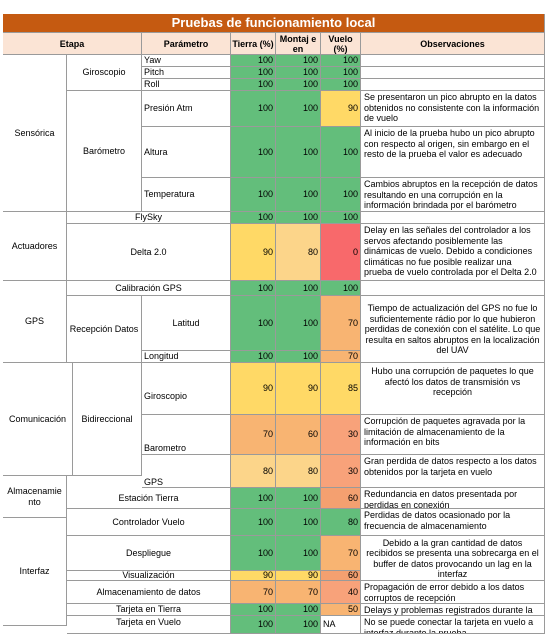 The width and height of the screenshot is (548, 634). Describe the element at coordinates (298, 625) in the screenshot. I see `montaje-tarjeta-vuelo: 100` at that location.